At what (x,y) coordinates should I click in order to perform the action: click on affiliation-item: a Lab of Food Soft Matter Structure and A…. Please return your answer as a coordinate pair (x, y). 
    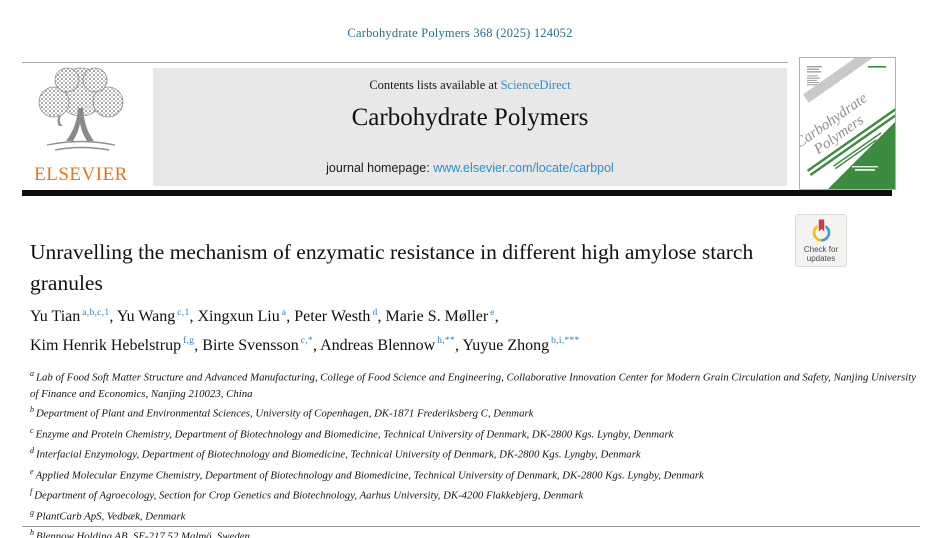
    Looking at the image, I should click on (473, 384).